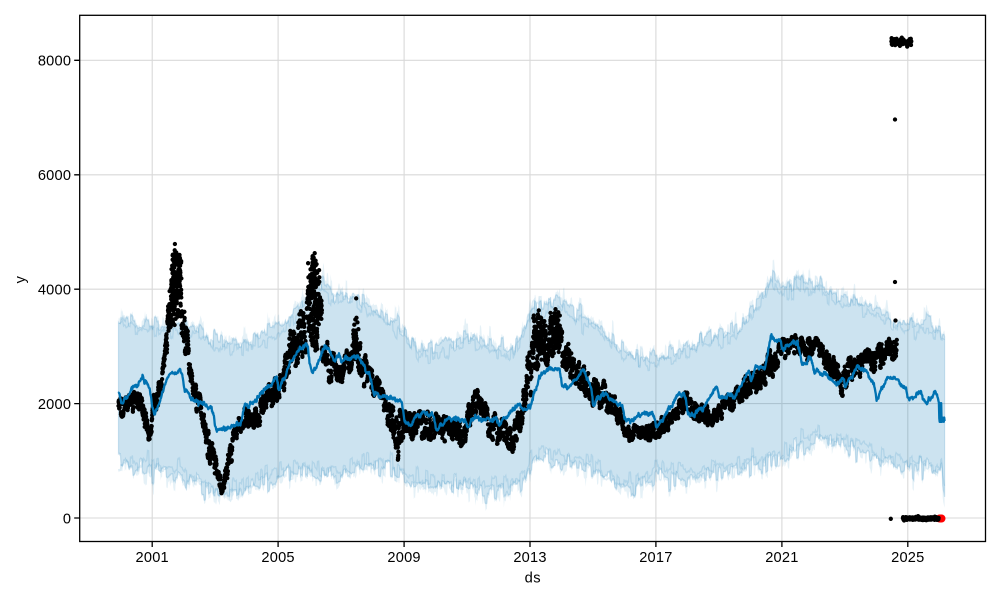 The height and width of the screenshot is (605, 1000). I want to click on svg-text: 0, so click(67, 519).